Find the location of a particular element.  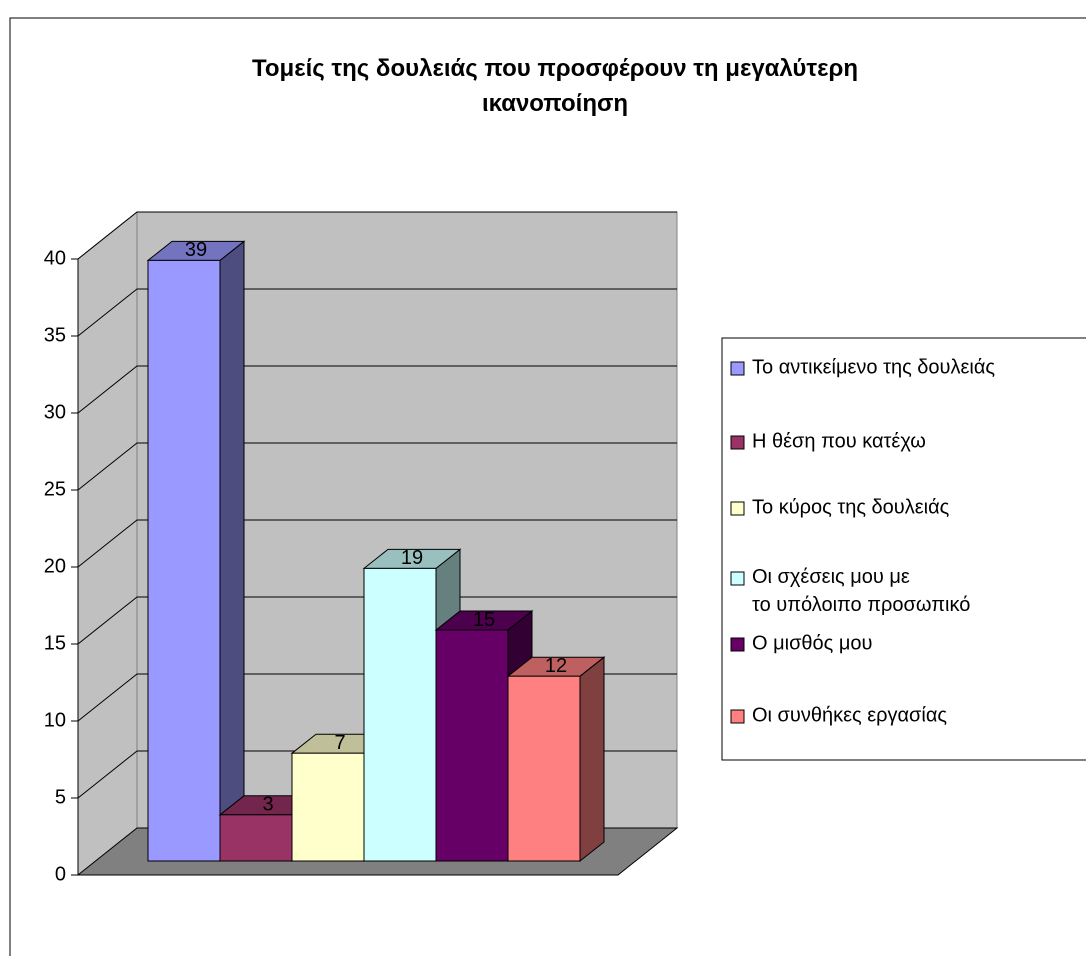

legend-label: Ο μισθός μου is located at coordinates (812, 643).